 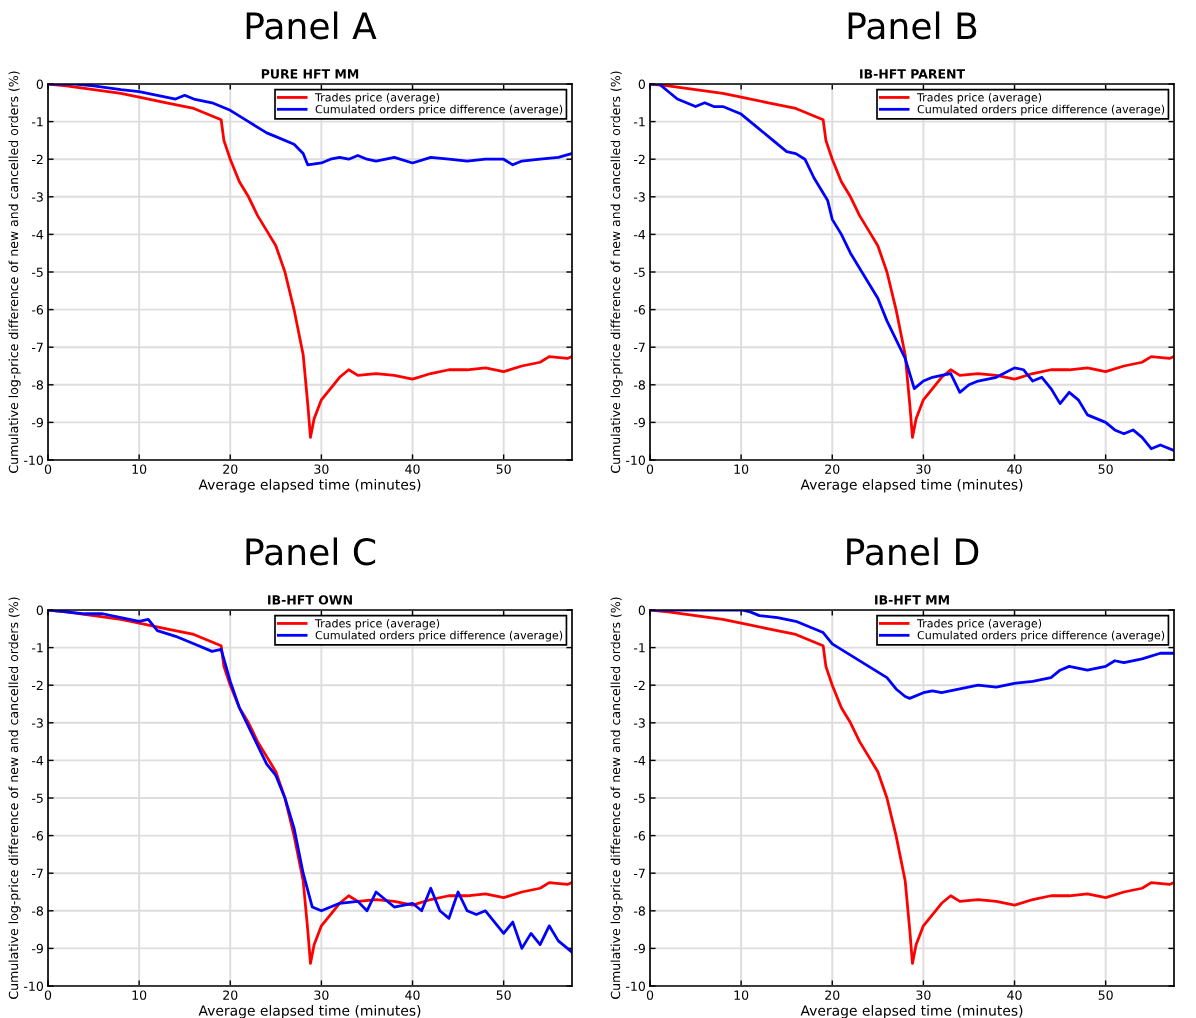 I want to click on chart-title: Panel B, so click(x=912, y=25).